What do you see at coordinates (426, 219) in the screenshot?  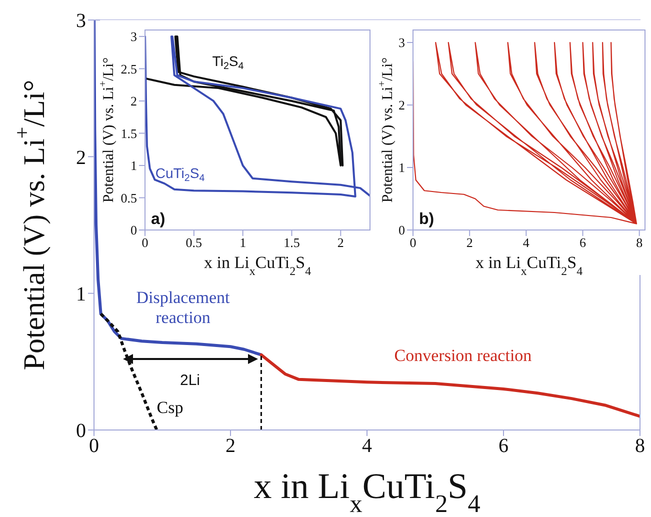 I see `annotation: b)` at bounding box center [426, 219].